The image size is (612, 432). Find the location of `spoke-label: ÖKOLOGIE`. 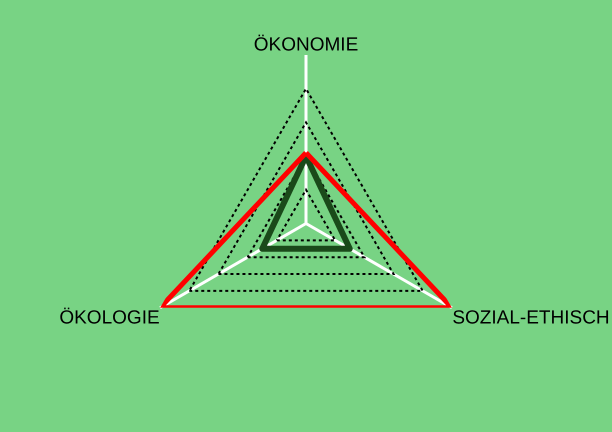

spoke-label: ÖKOLOGIE is located at coordinates (109, 317).